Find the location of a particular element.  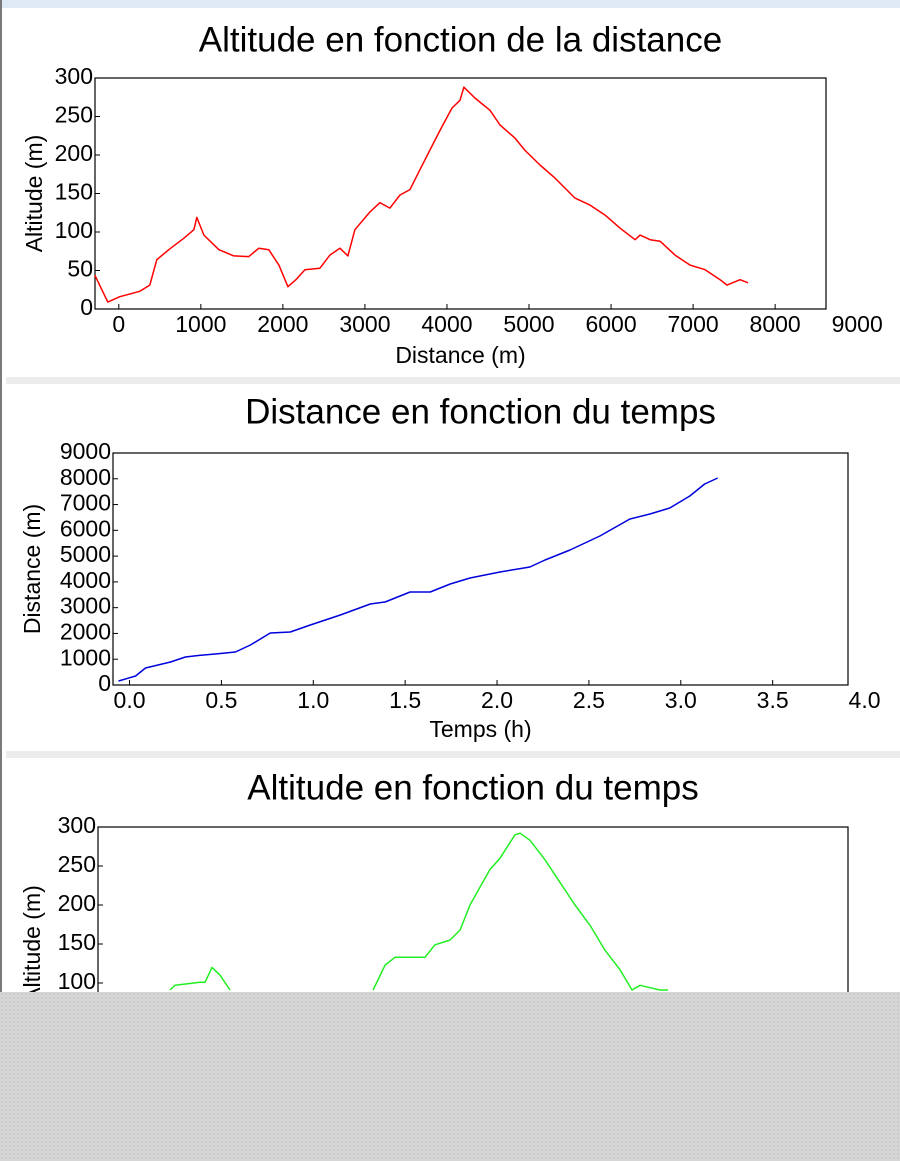

x-tick-label: 7000 is located at coordinates (693, 324).